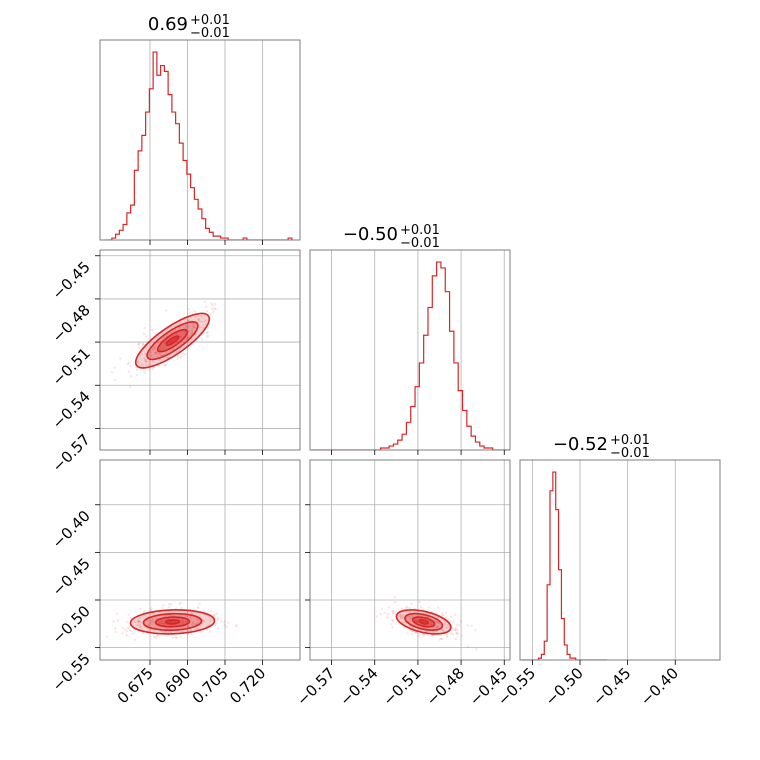 The image size is (760, 760). I want to click on param-title-minus-0: −0.01, so click(210, 33).